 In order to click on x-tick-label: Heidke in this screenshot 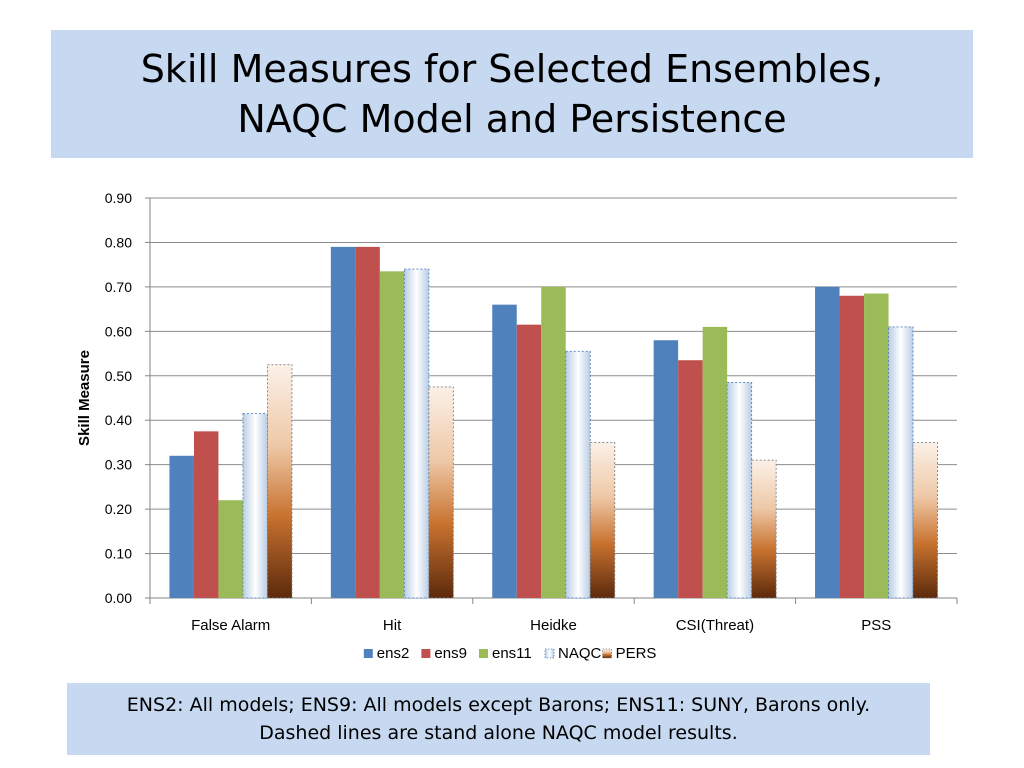, I will do `click(553, 625)`.